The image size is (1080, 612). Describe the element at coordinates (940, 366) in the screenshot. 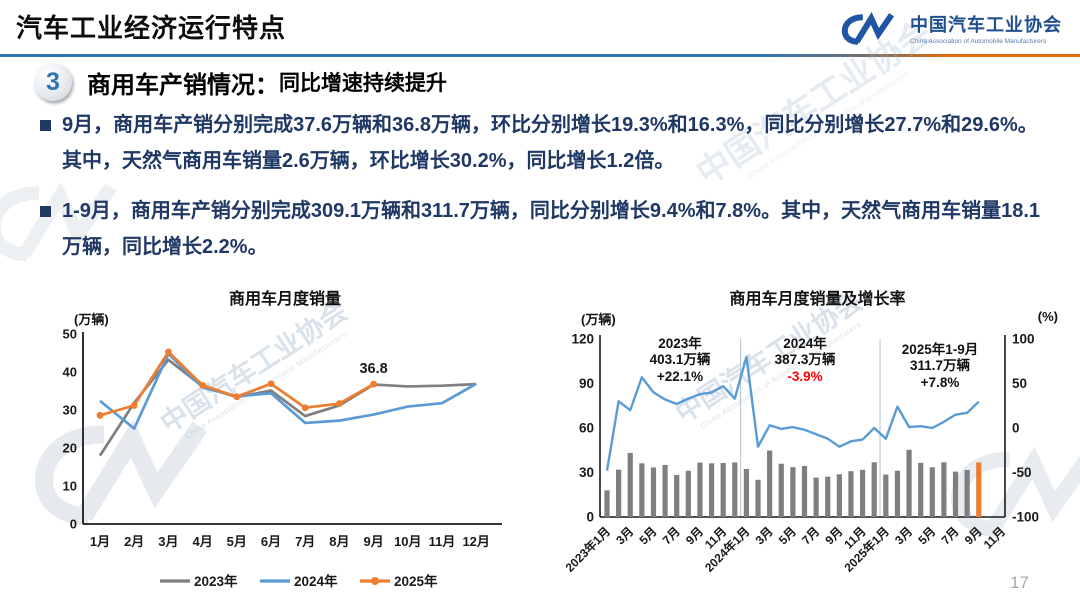

I see `annotation-2025: 2025年1-9月 311.7万辆 +7.8%` at that location.